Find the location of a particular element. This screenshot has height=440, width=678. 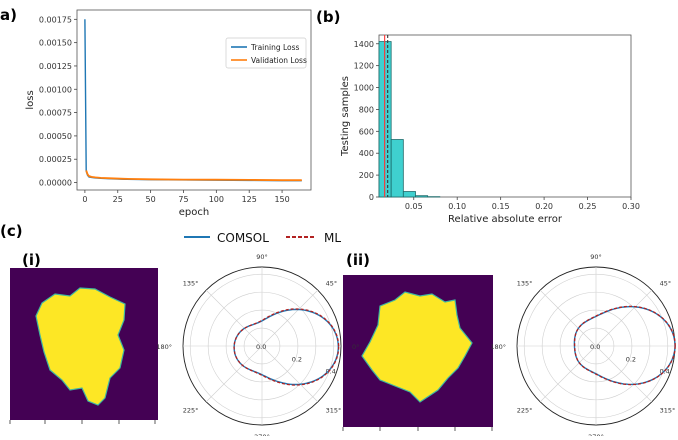

x-tick-label: 0.15 is located at coordinates (501, 206).